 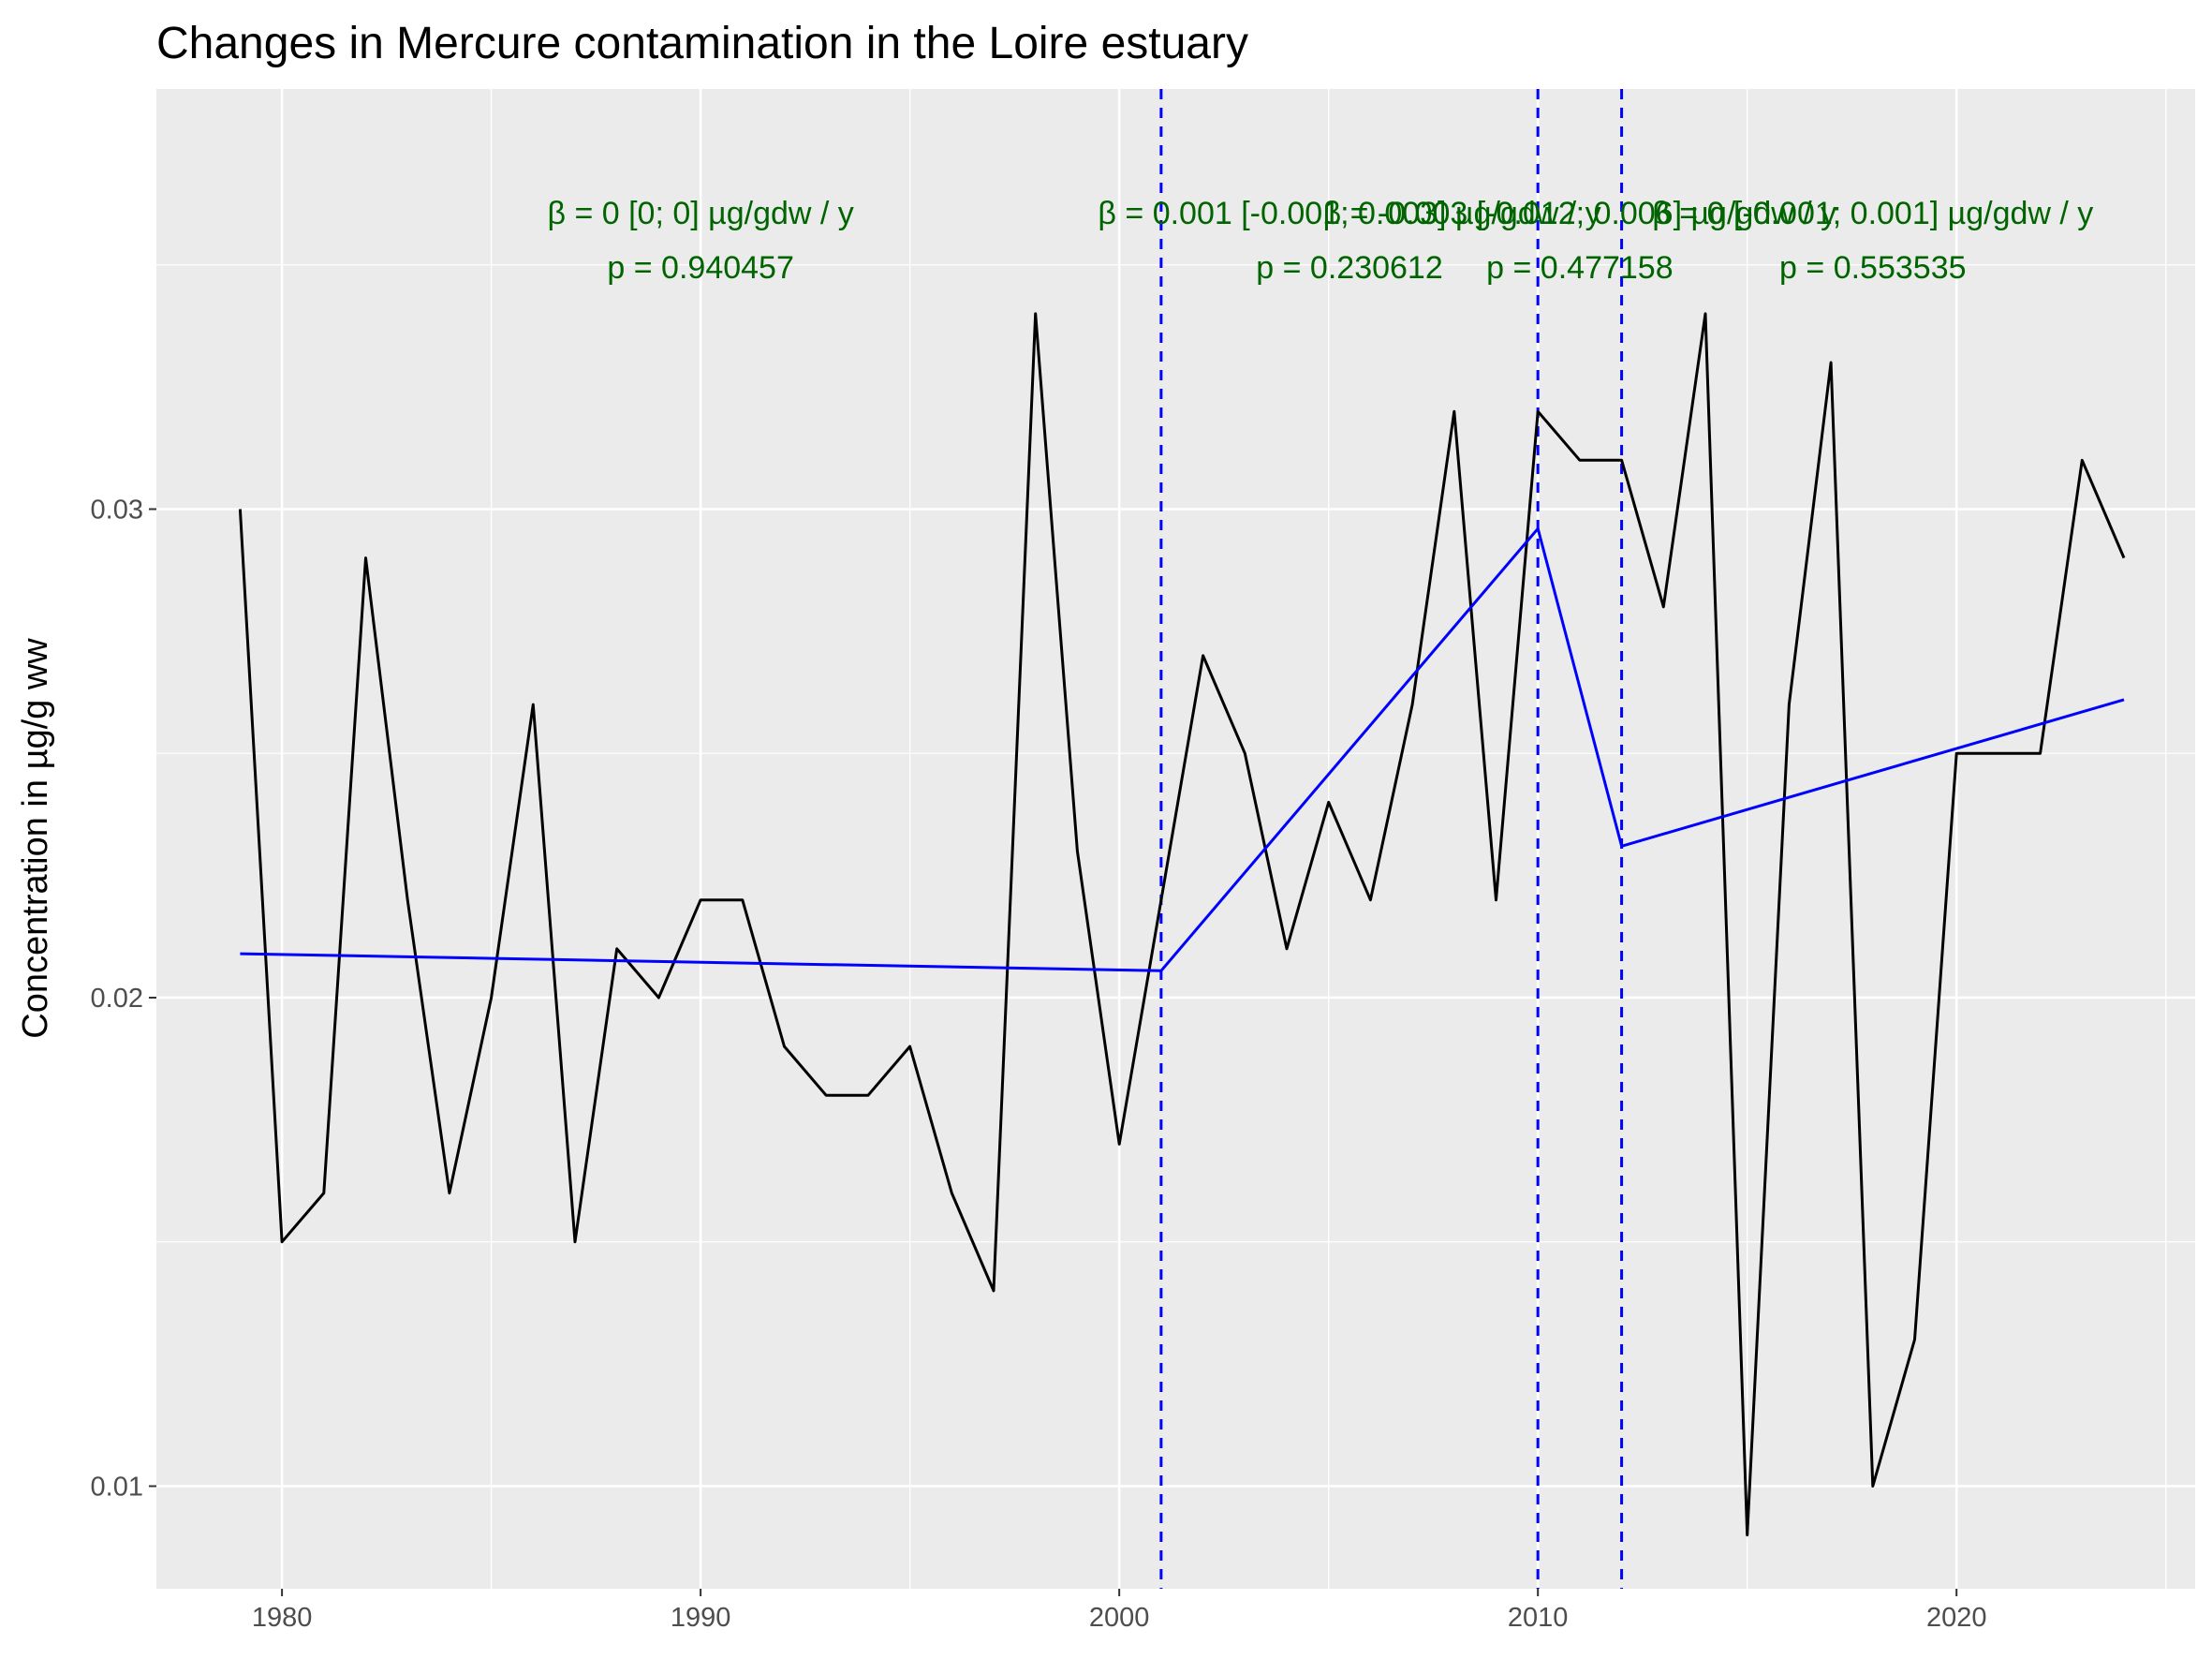 What do you see at coordinates (117, 999) in the screenshot?
I see `y-tick-label: 0.02` at bounding box center [117, 999].